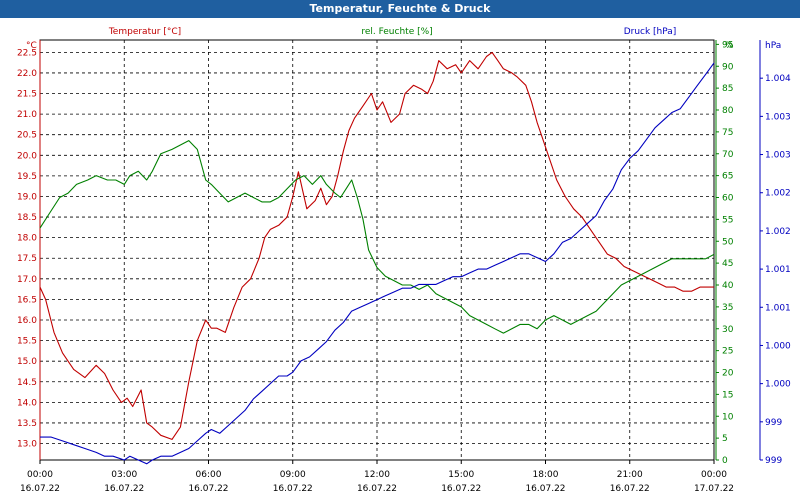 The image size is (800, 500). Describe the element at coordinates (725, 439) in the screenshot. I see `humidity-axis-tick-label: 5` at that location.